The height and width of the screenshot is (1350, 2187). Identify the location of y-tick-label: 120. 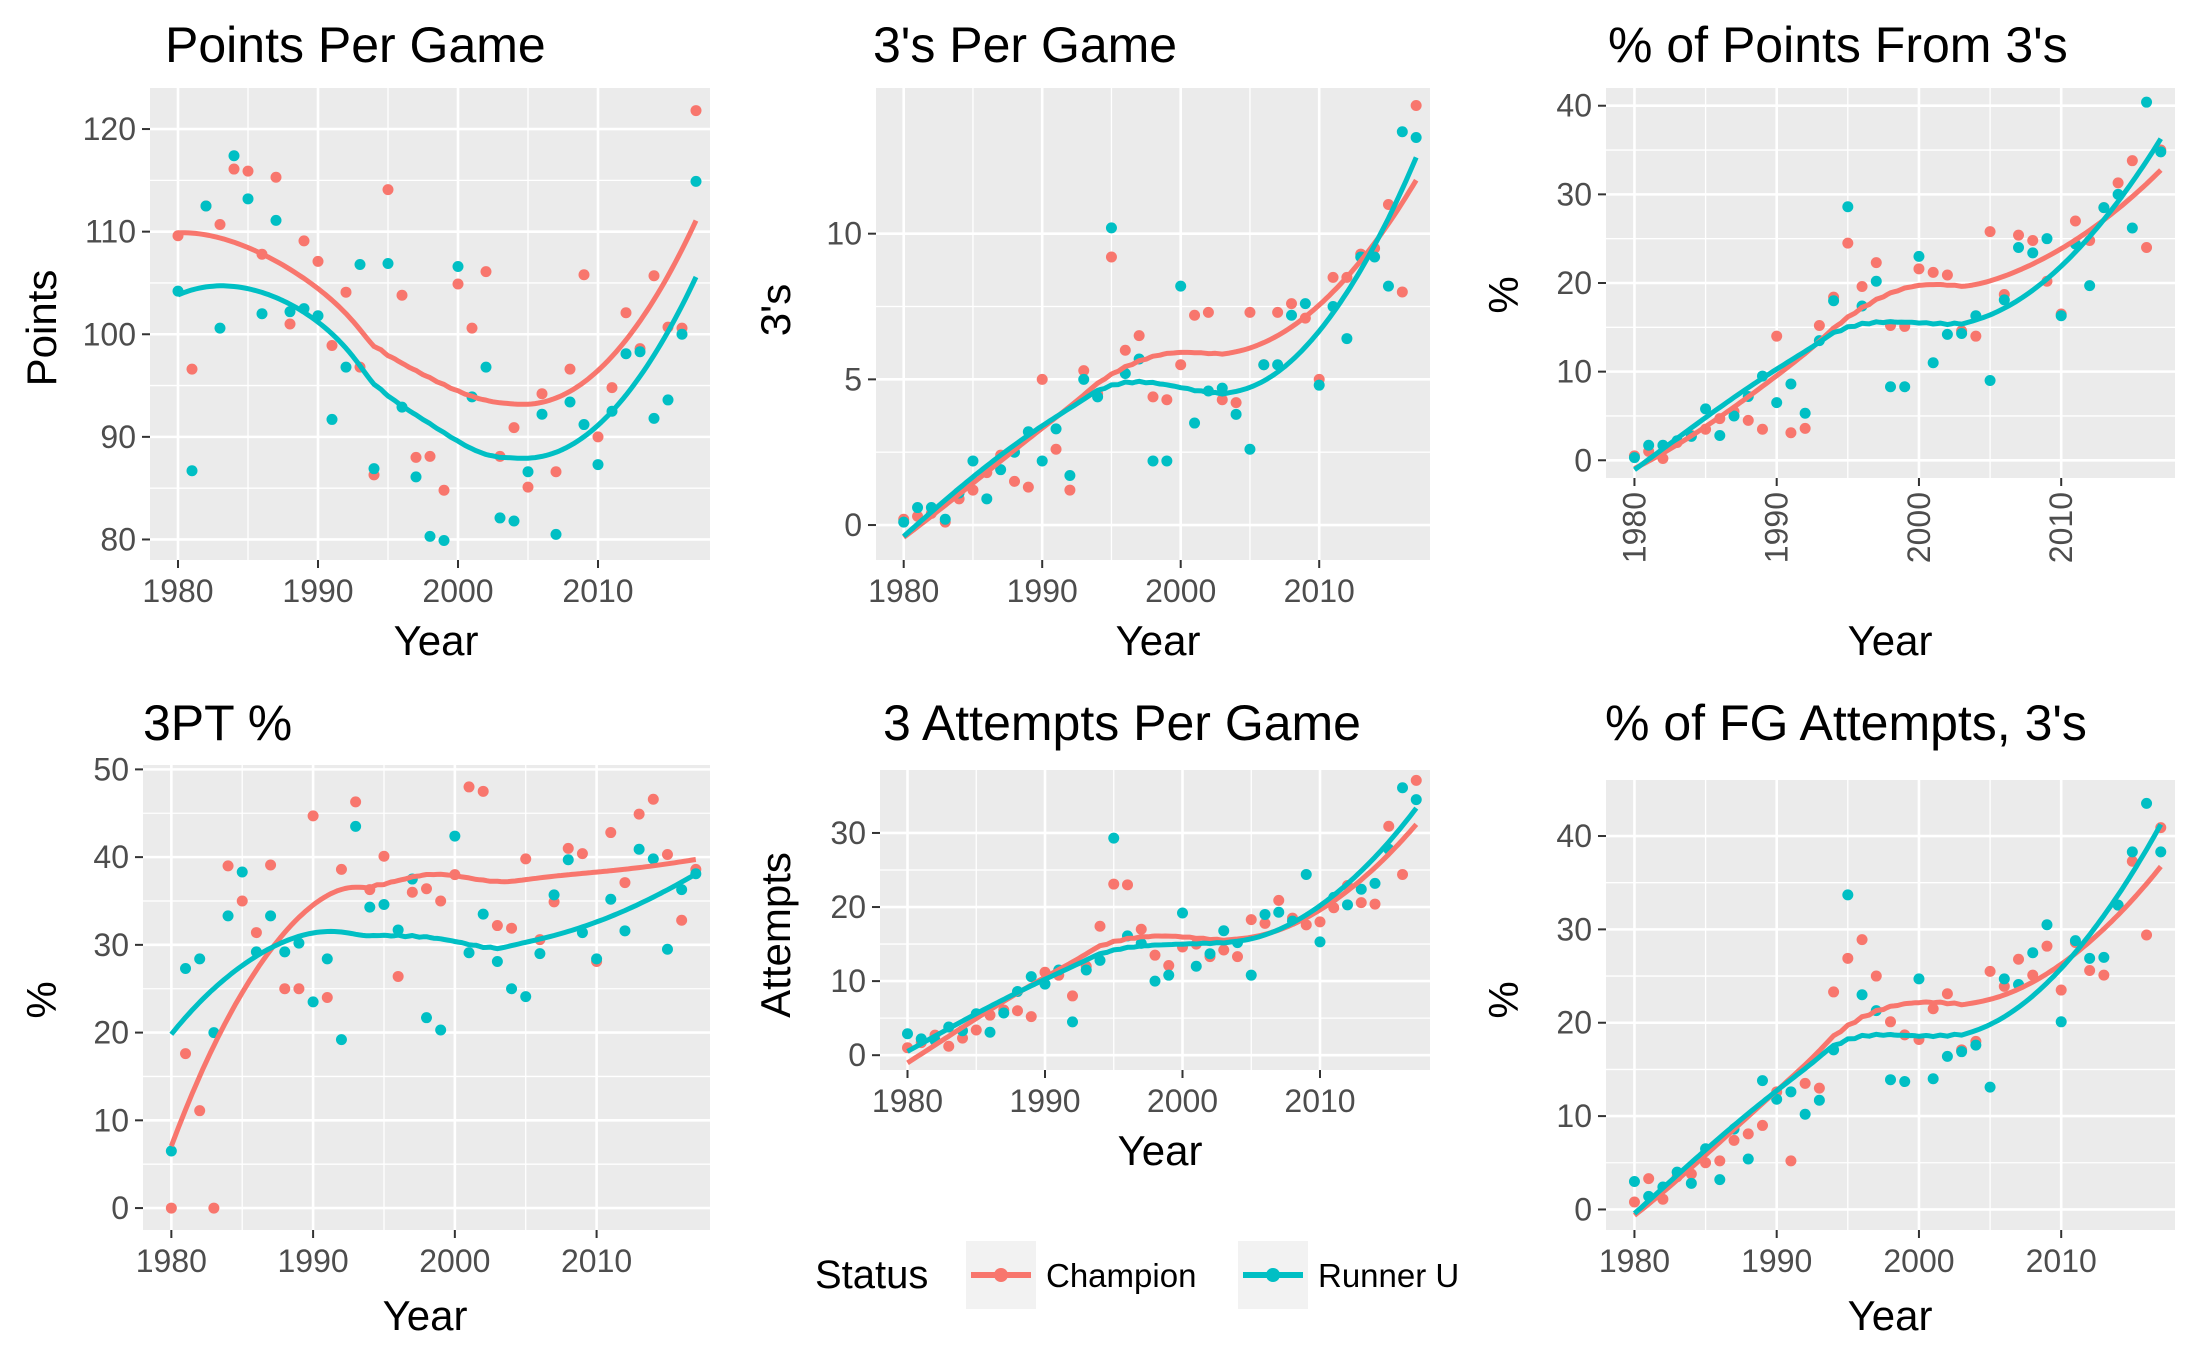
(109, 129).